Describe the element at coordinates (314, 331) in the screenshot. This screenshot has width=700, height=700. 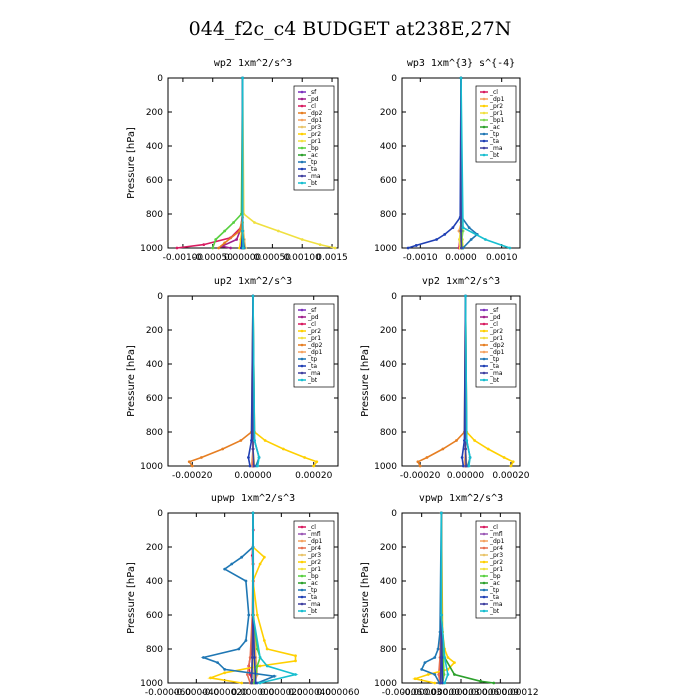
I see `legend-label: _pr2` at that location.